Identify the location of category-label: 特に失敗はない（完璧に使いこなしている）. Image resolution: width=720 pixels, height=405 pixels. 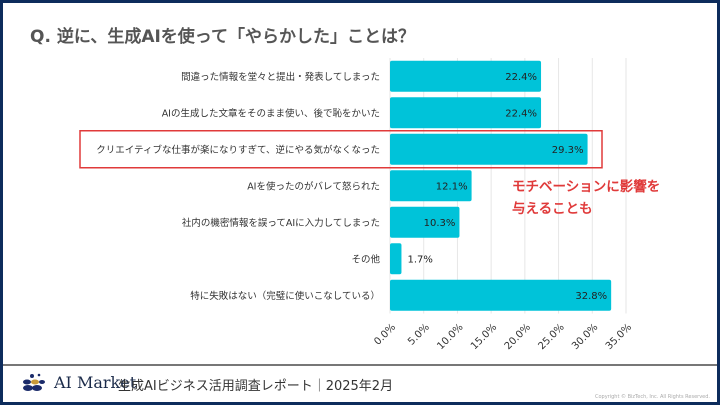
(285, 296).